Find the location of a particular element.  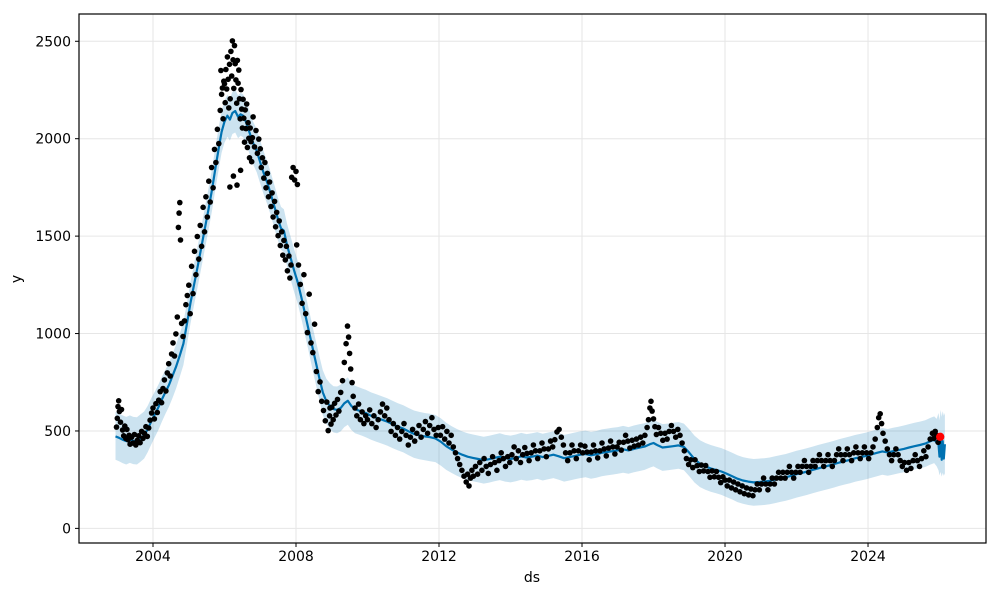

x-tick-label: 2024 is located at coordinates (868, 557).